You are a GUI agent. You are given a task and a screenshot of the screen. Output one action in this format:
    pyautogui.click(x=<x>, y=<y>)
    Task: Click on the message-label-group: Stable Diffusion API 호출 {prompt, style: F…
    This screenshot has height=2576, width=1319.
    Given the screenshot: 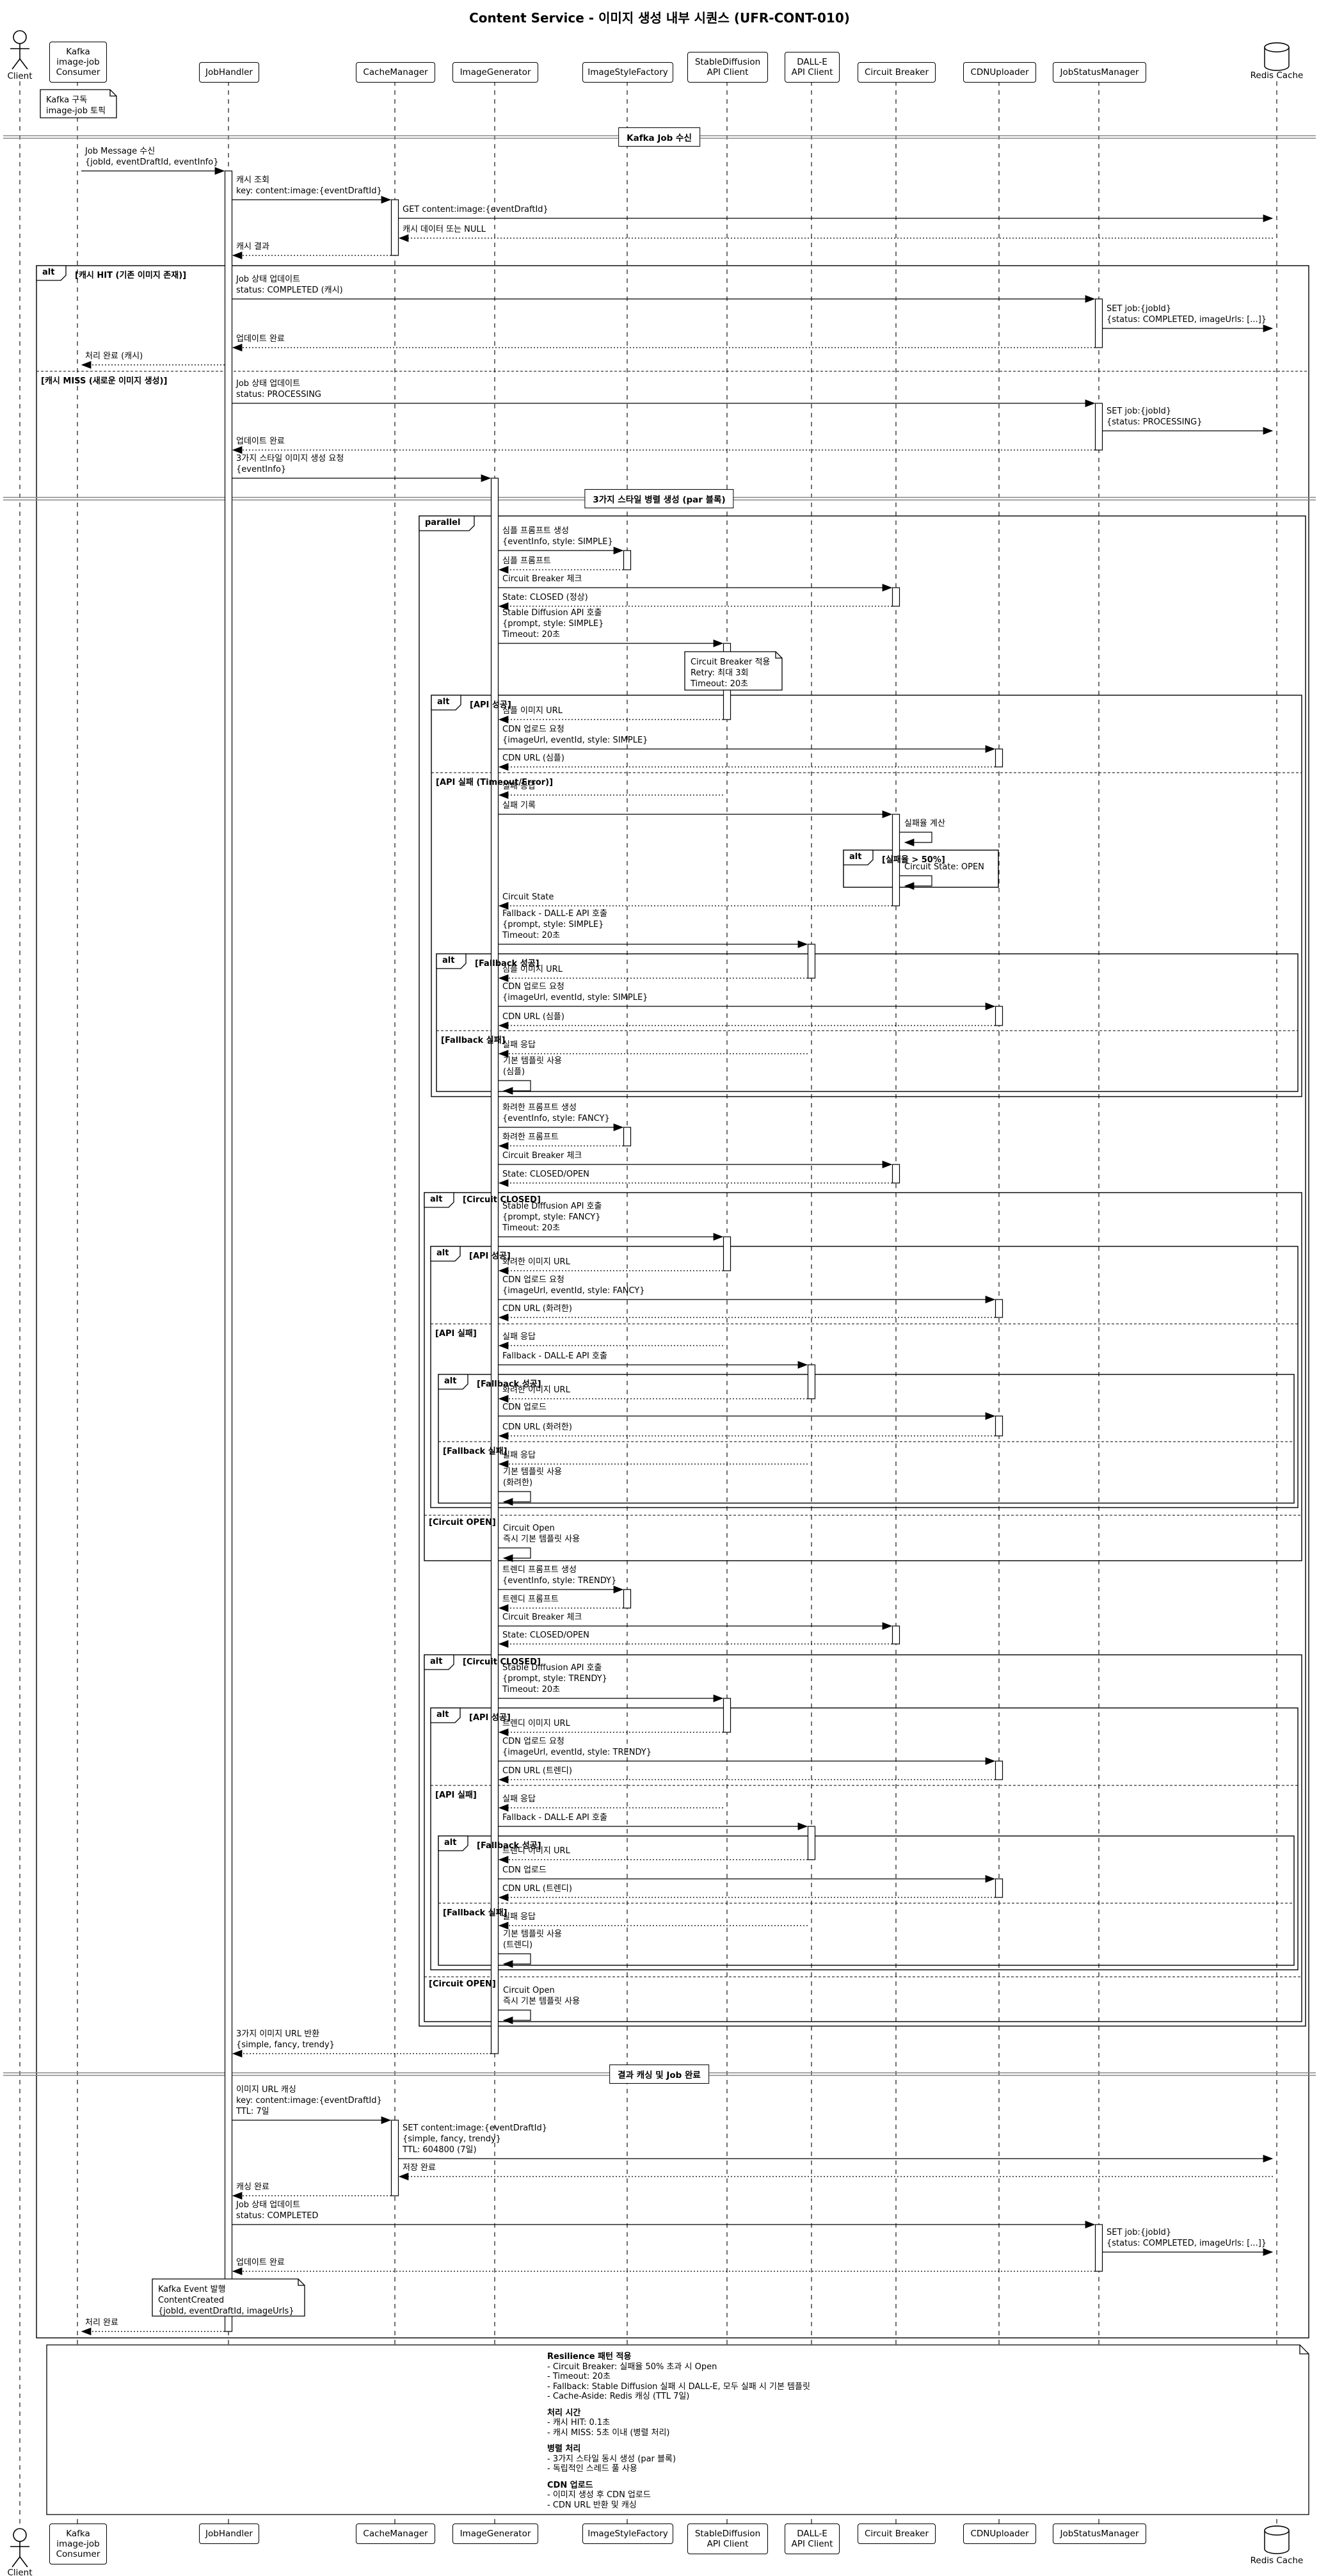 What is the action you would take?
    pyautogui.click(x=552, y=1217)
    